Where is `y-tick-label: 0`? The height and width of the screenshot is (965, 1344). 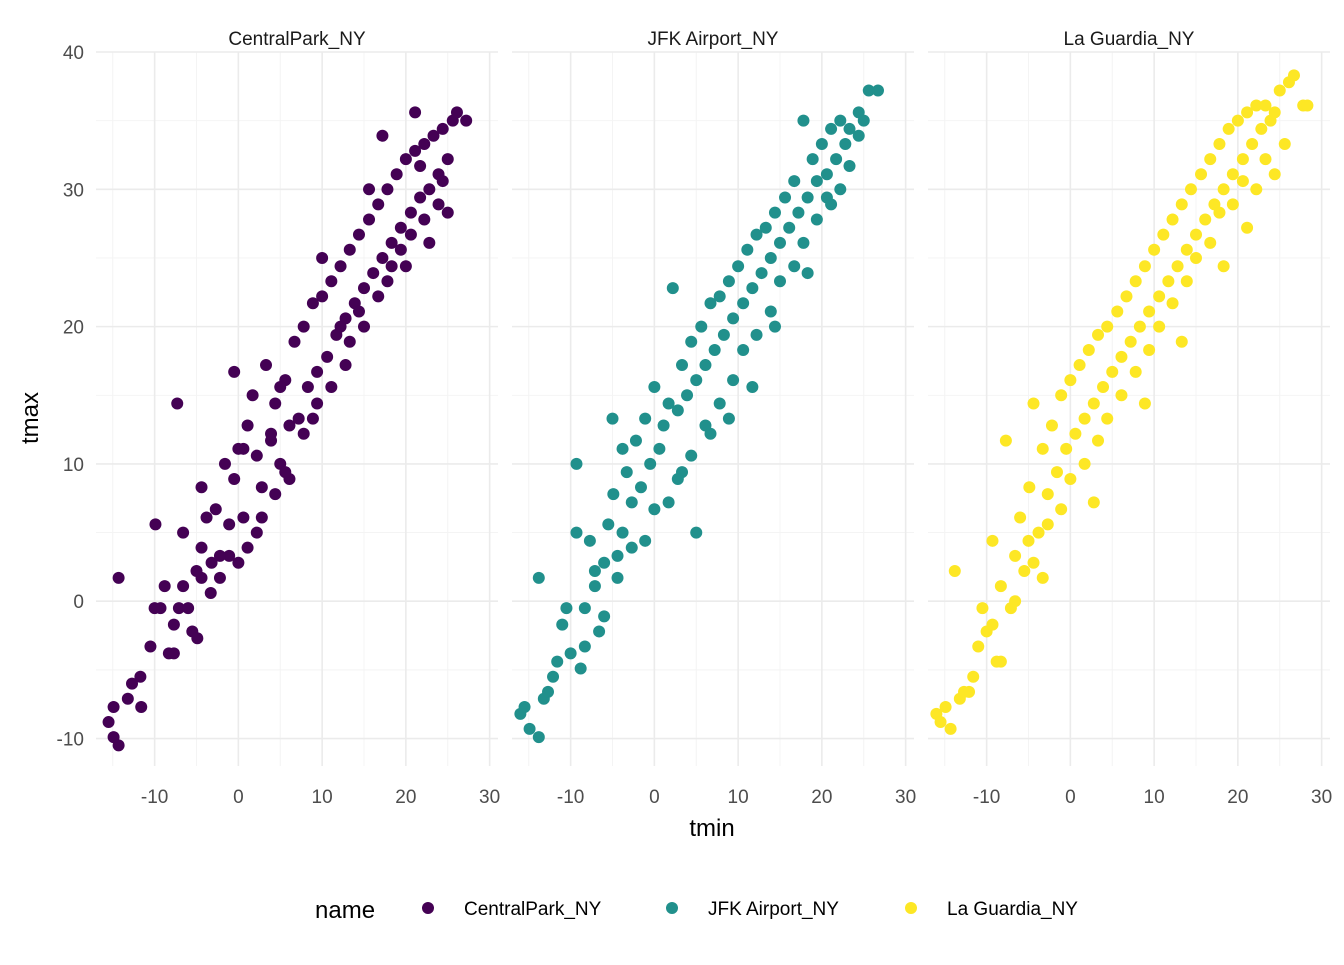 y-tick-label: 0 is located at coordinates (78, 602).